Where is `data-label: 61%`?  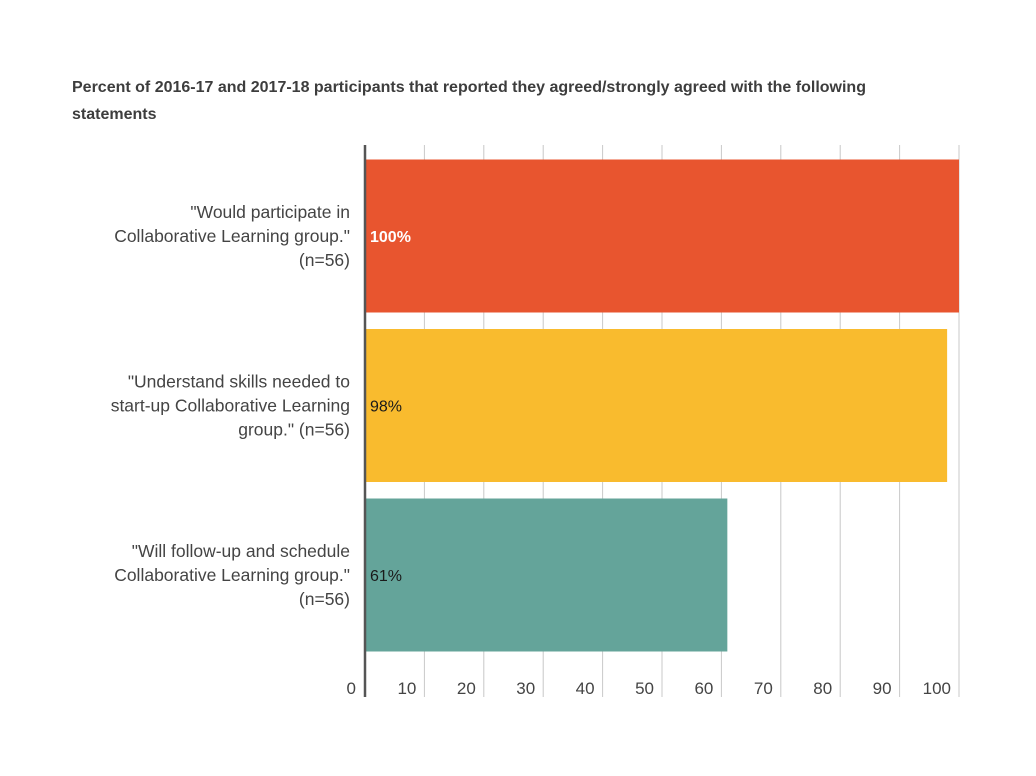 data-label: 61% is located at coordinates (386, 576).